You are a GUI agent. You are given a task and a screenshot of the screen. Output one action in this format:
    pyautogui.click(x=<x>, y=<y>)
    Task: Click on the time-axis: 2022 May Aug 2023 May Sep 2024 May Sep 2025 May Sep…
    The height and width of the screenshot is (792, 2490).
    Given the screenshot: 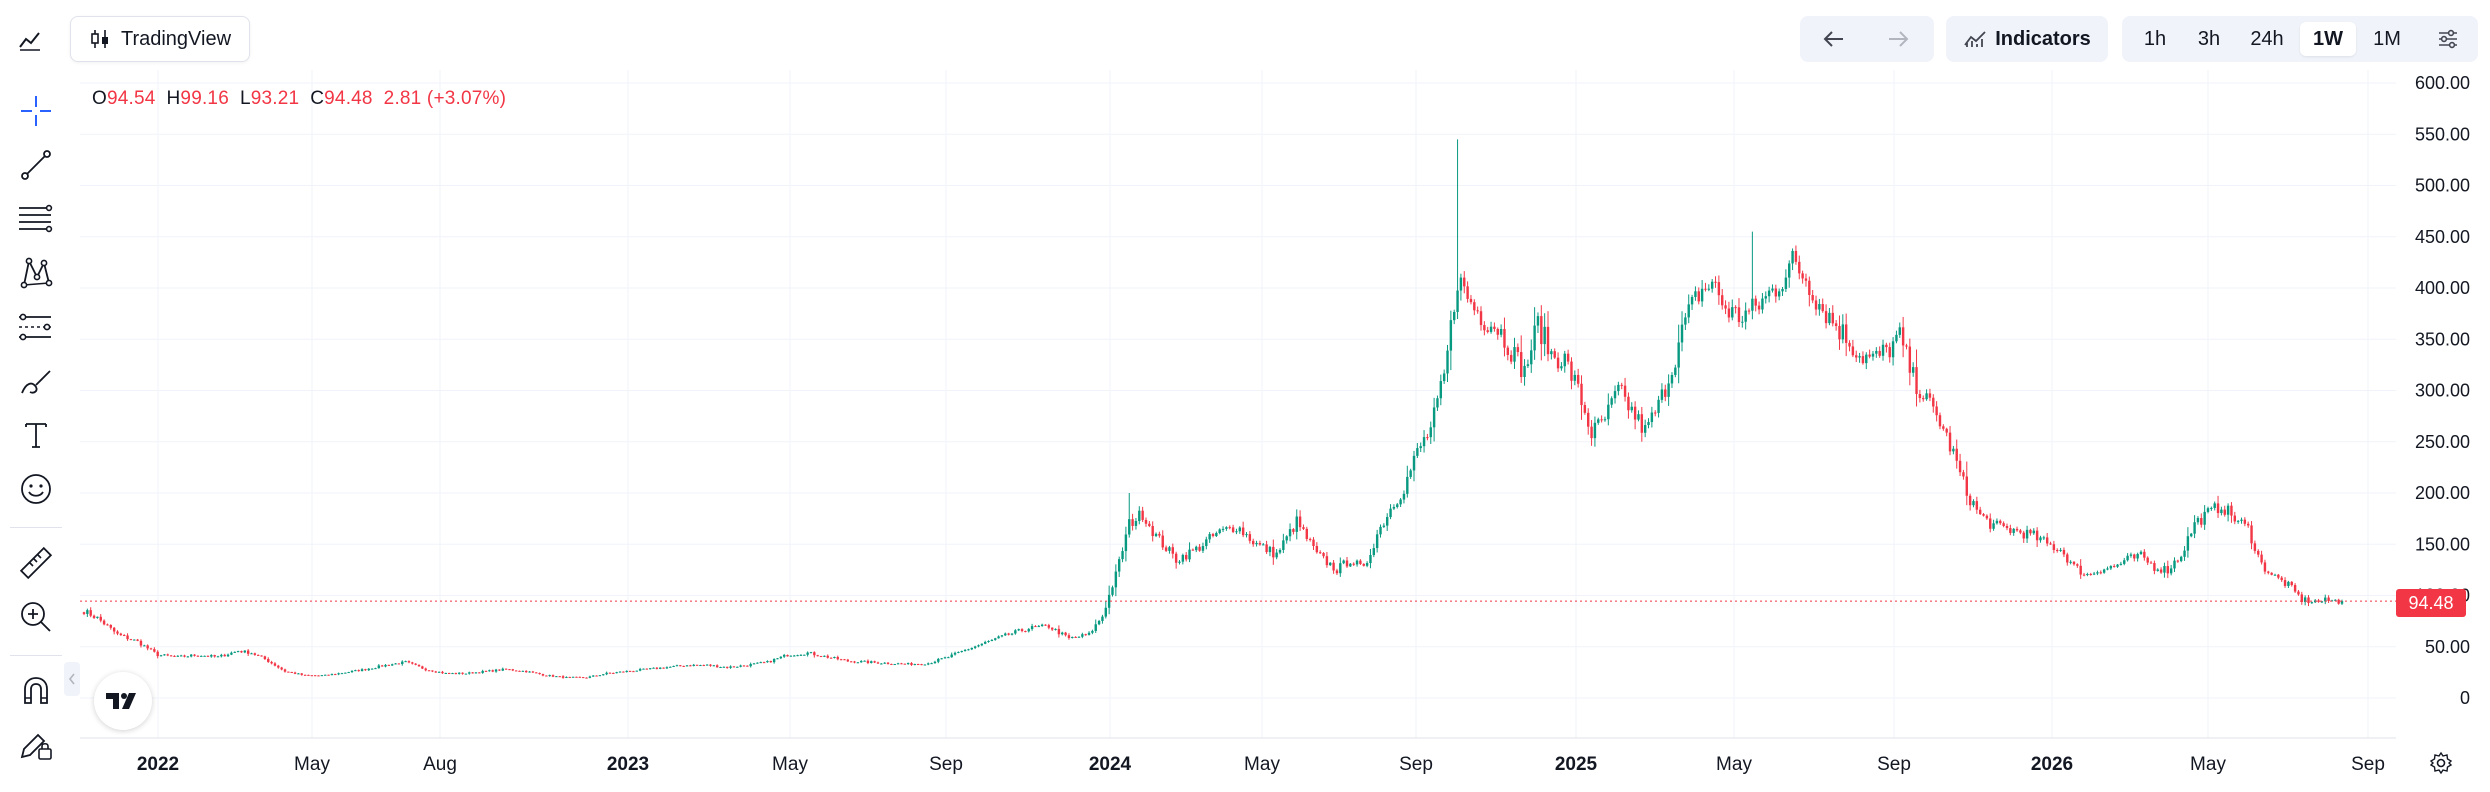 What is the action you would take?
    pyautogui.click(x=1261, y=764)
    